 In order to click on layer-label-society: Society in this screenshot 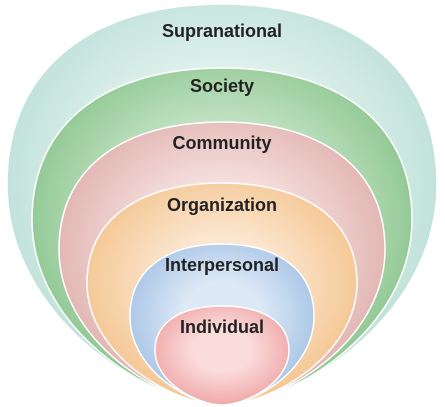, I will do `click(222, 86)`.